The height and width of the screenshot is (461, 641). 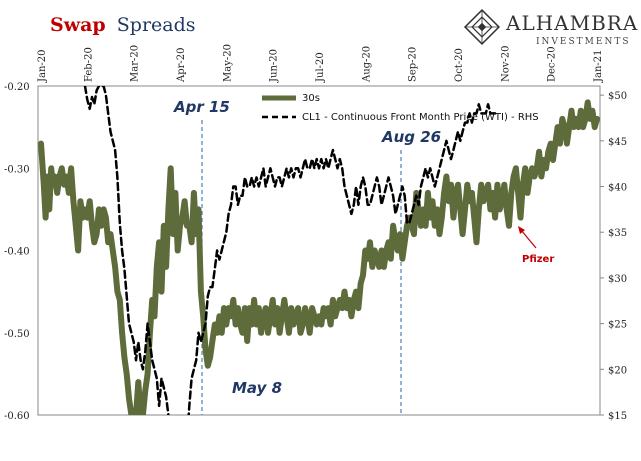 I want to click on y-left-tick-label: -0.20, so click(x=17, y=87).